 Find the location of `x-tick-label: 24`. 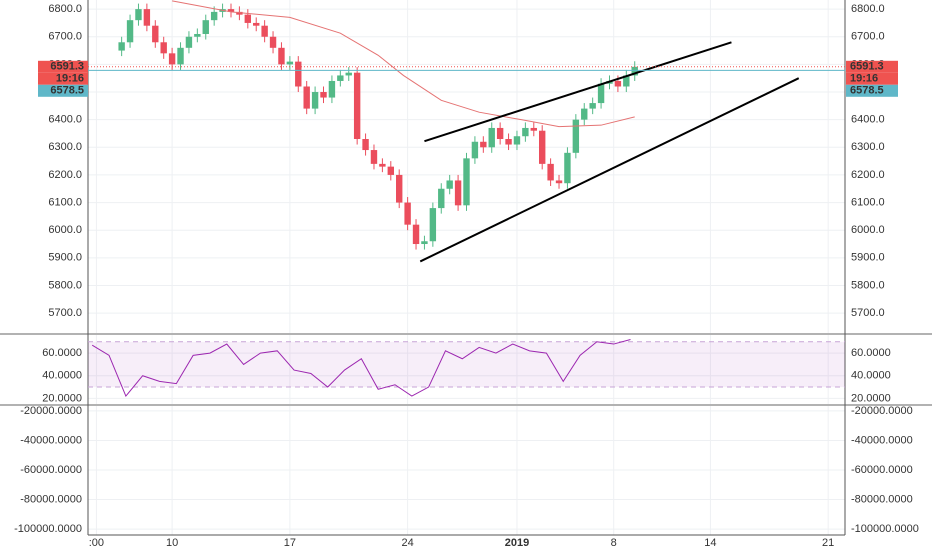

x-tick-label: 24 is located at coordinates (407, 543).